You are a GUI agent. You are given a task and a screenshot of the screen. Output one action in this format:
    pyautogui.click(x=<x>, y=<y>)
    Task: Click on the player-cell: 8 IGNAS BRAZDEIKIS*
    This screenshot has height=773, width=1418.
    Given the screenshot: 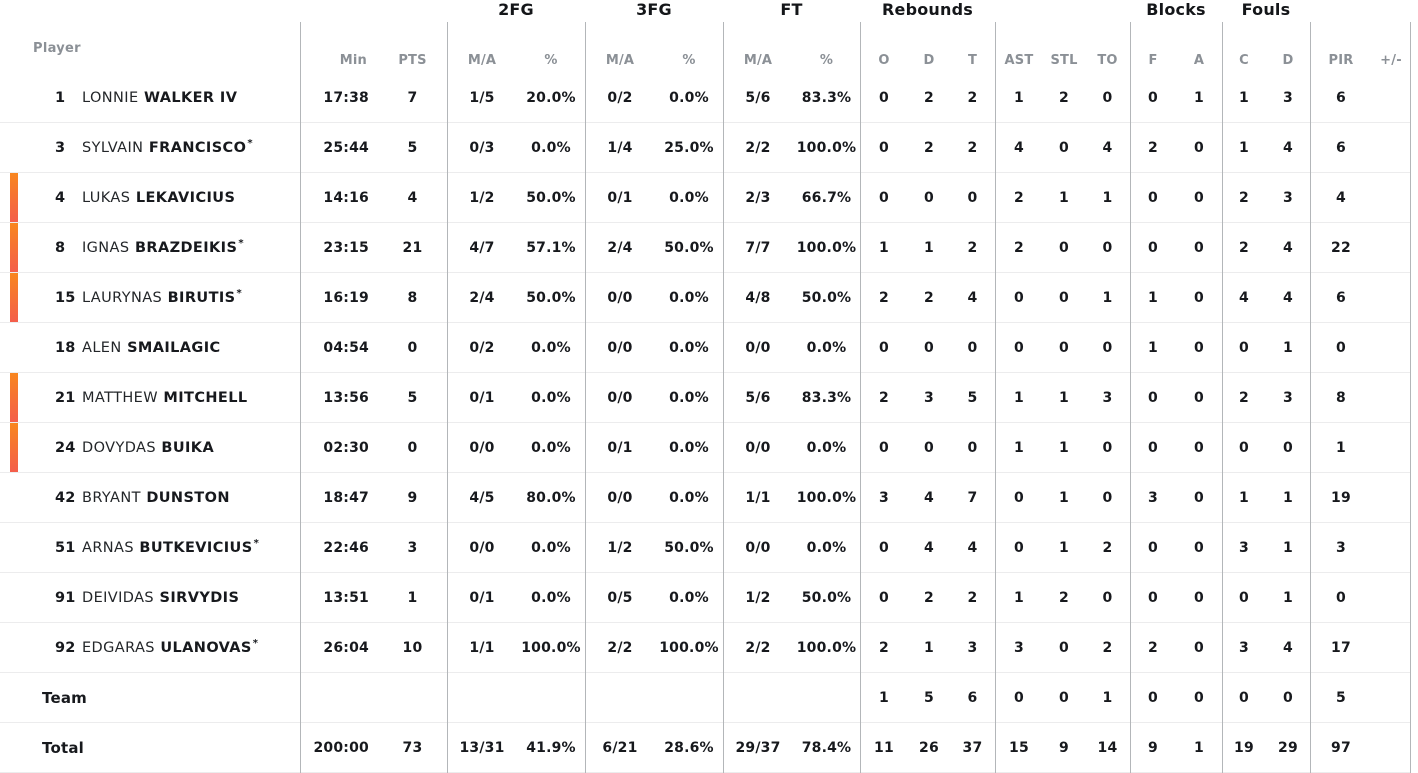 What is the action you would take?
    pyautogui.click(x=150, y=247)
    